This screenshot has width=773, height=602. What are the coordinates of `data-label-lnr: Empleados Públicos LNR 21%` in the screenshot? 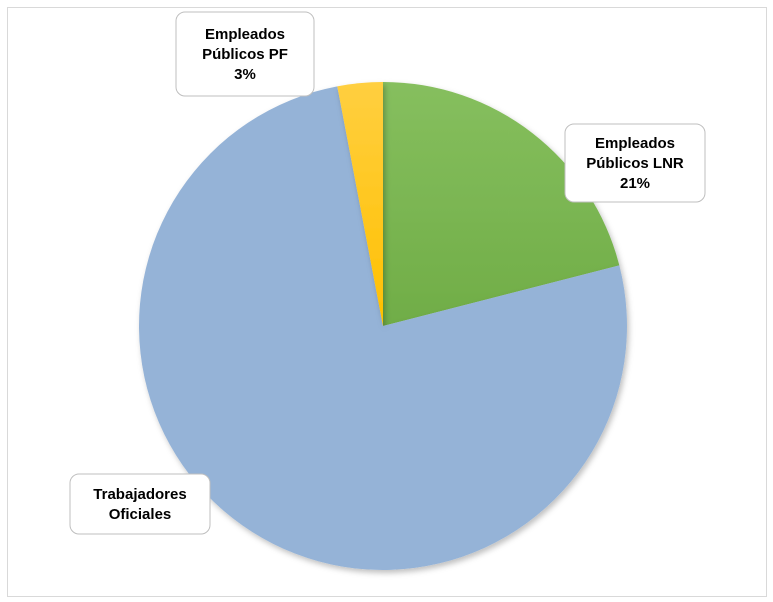 It's located at (635, 163).